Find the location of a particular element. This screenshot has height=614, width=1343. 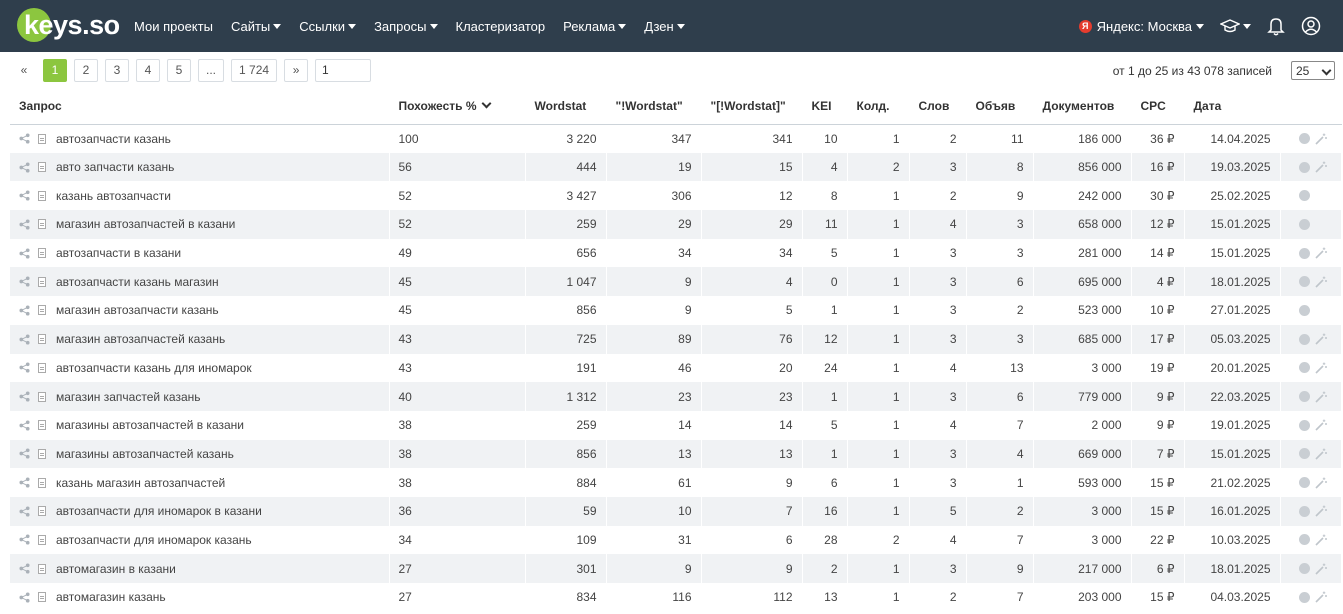

query-text: магазин автозапчасти казань is located at coordinates (137, 310).